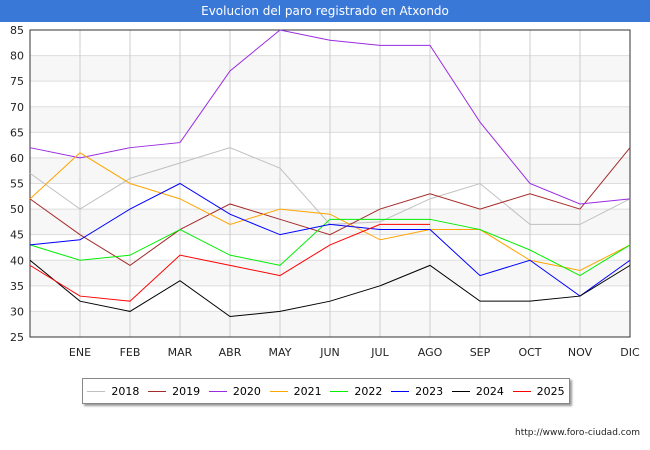  Describe the element at coordinates (186, 391) in the screenshot. I see `legend-label: 2019` at that location.